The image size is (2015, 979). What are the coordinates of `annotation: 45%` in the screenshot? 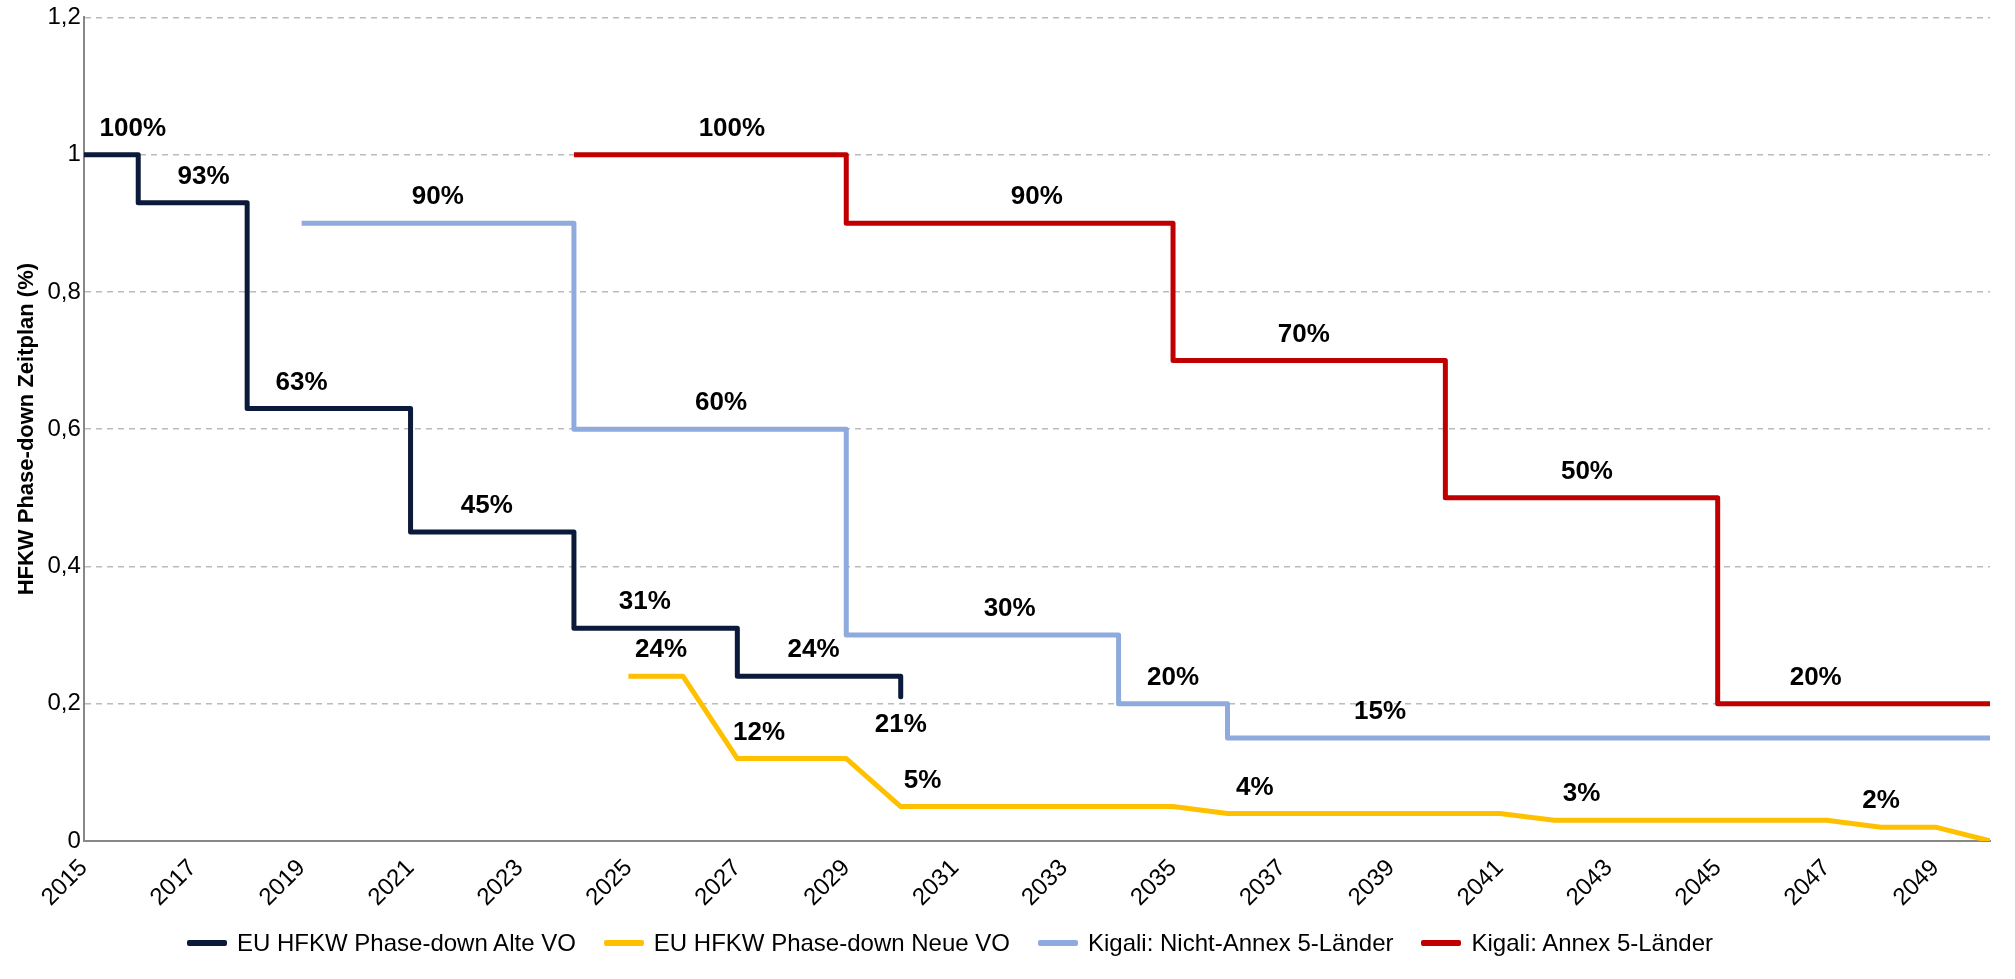 It's located at (486, 504).